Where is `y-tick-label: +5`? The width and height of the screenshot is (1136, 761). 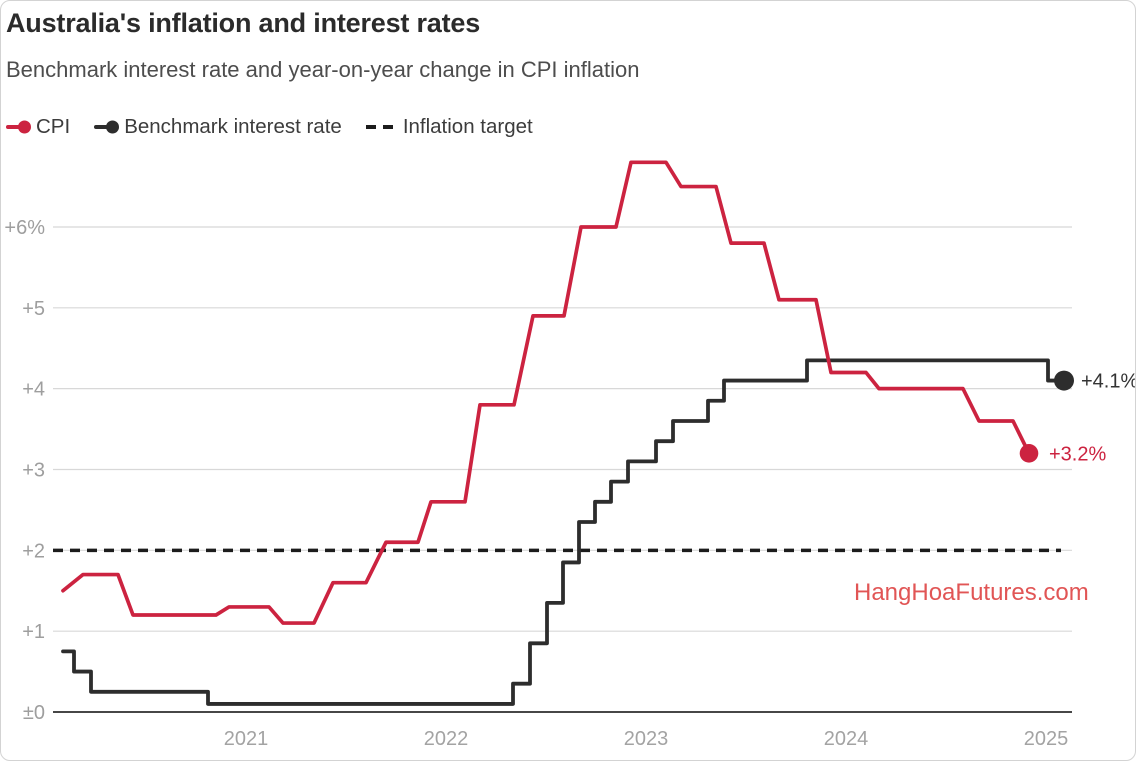
y-tick-label: +5 is located at coordinates (33, 309).